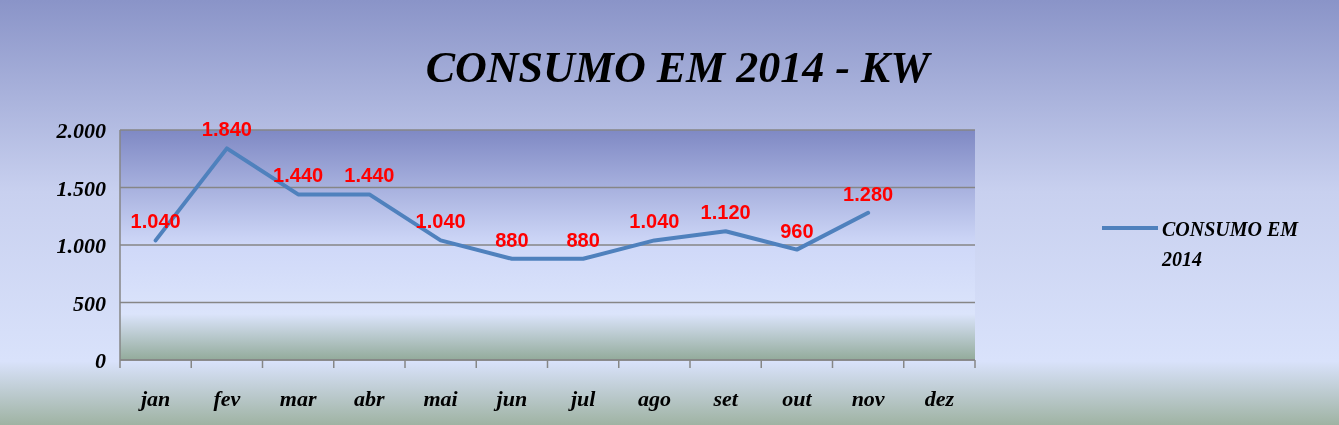 Image resolution: width=1339 pixels, height=425 pixels. Describe the element at coordinates (679, 67) in the screenshot. I see `chart-title: CONSUMO EM 2014 - KW` at that location.